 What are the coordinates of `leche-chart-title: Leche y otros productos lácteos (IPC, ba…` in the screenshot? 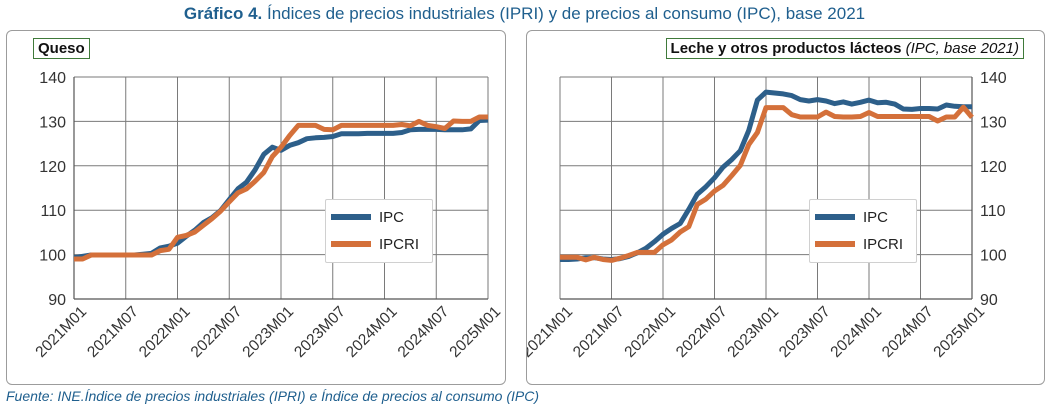 It's located at (844, 48).